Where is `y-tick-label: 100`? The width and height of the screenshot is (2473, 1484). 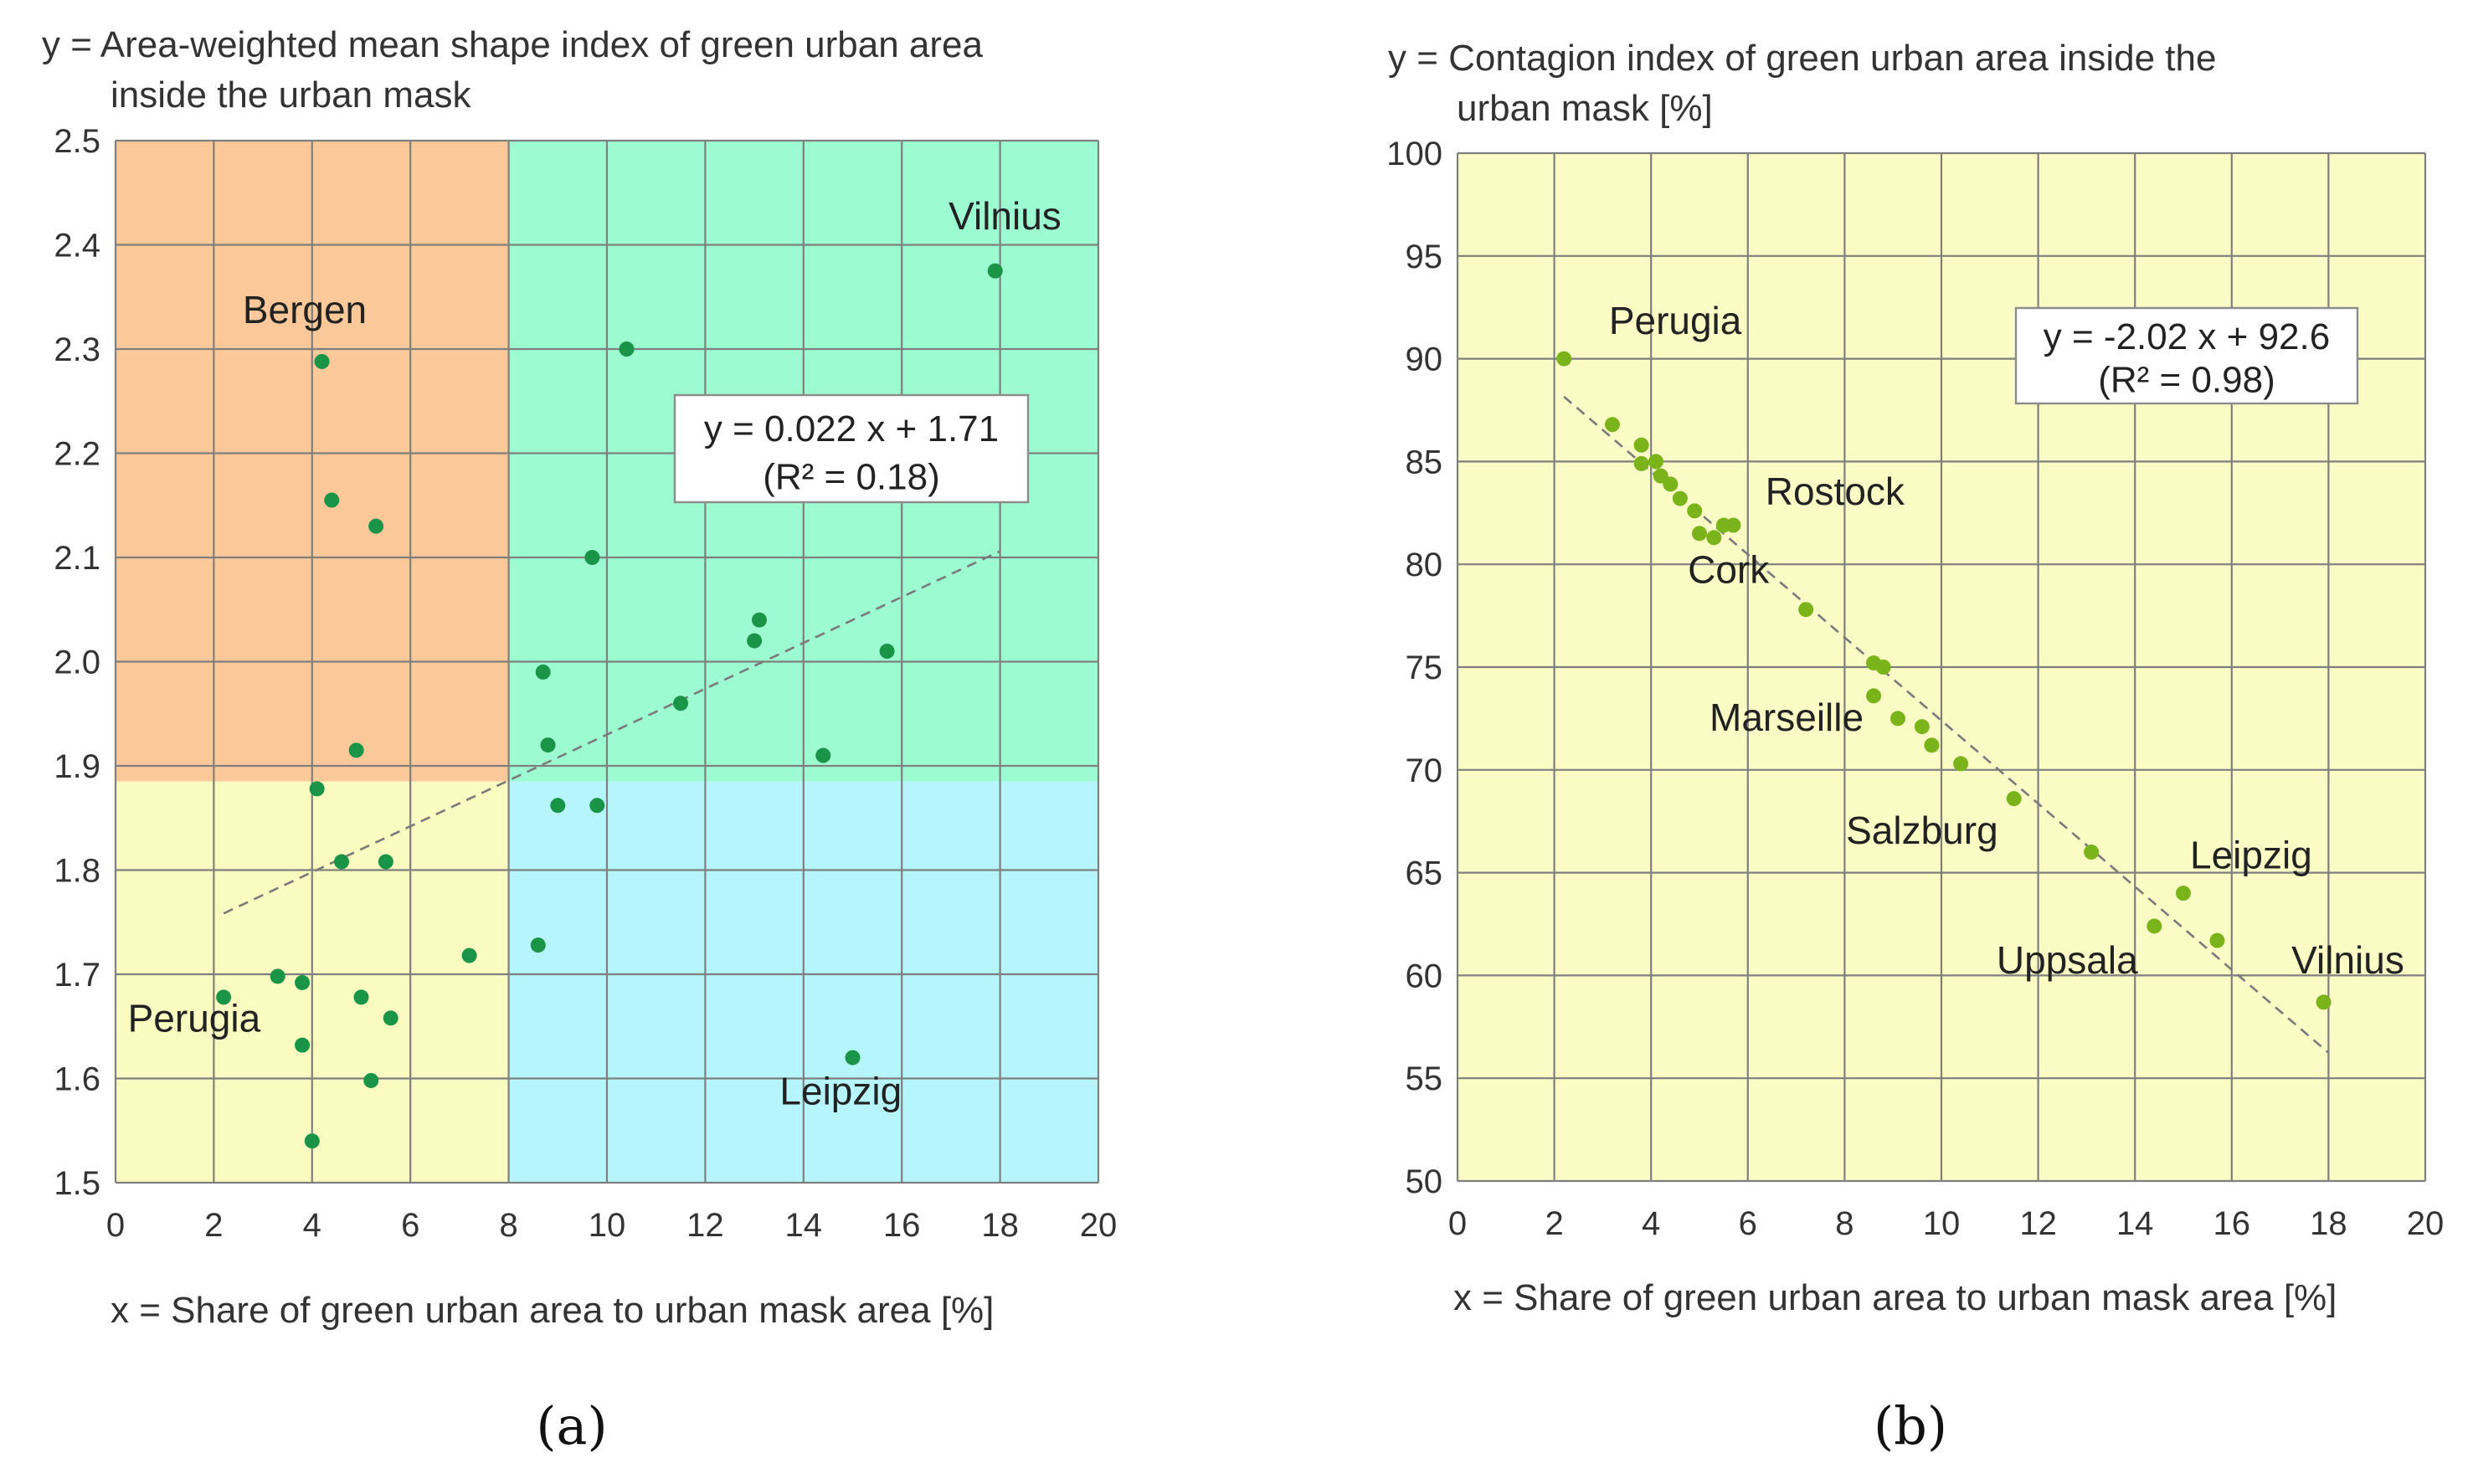
y-tick-label: 100 is located at coordinates (1414, 154).